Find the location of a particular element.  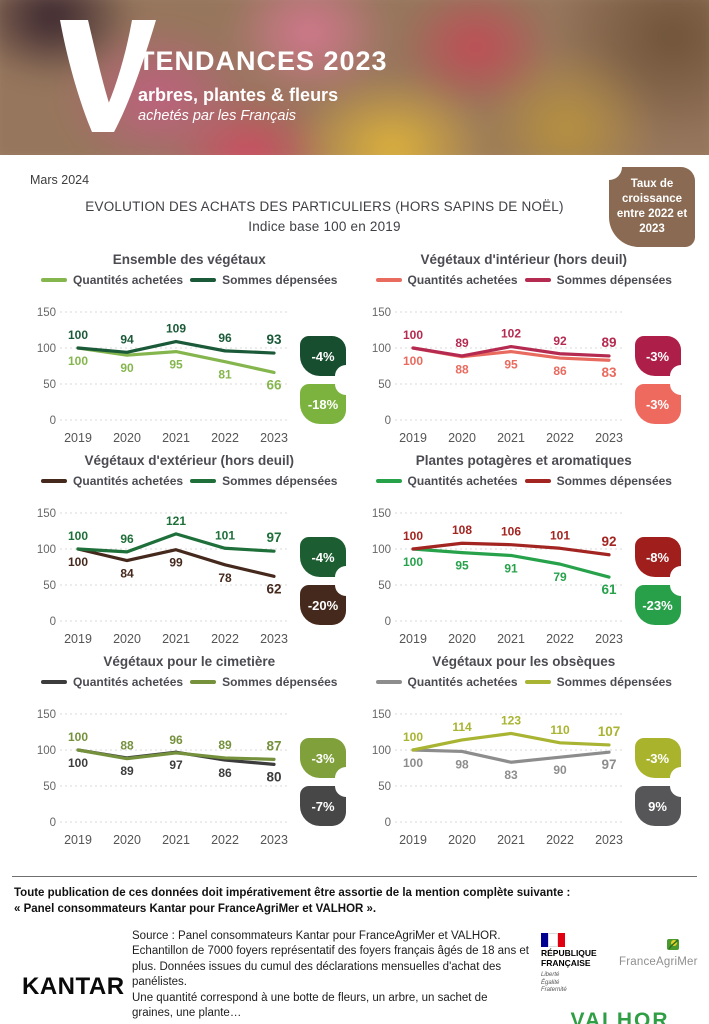

growth-badges: -8% -23% is located at coordinates (657, 558).